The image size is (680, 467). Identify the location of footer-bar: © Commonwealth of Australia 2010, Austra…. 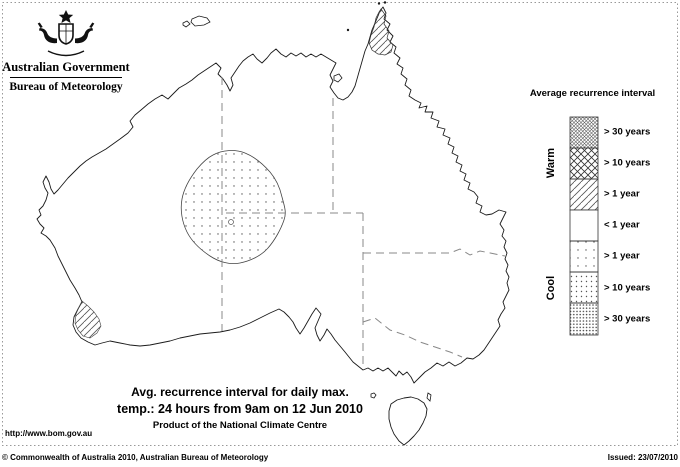
(340, 457).